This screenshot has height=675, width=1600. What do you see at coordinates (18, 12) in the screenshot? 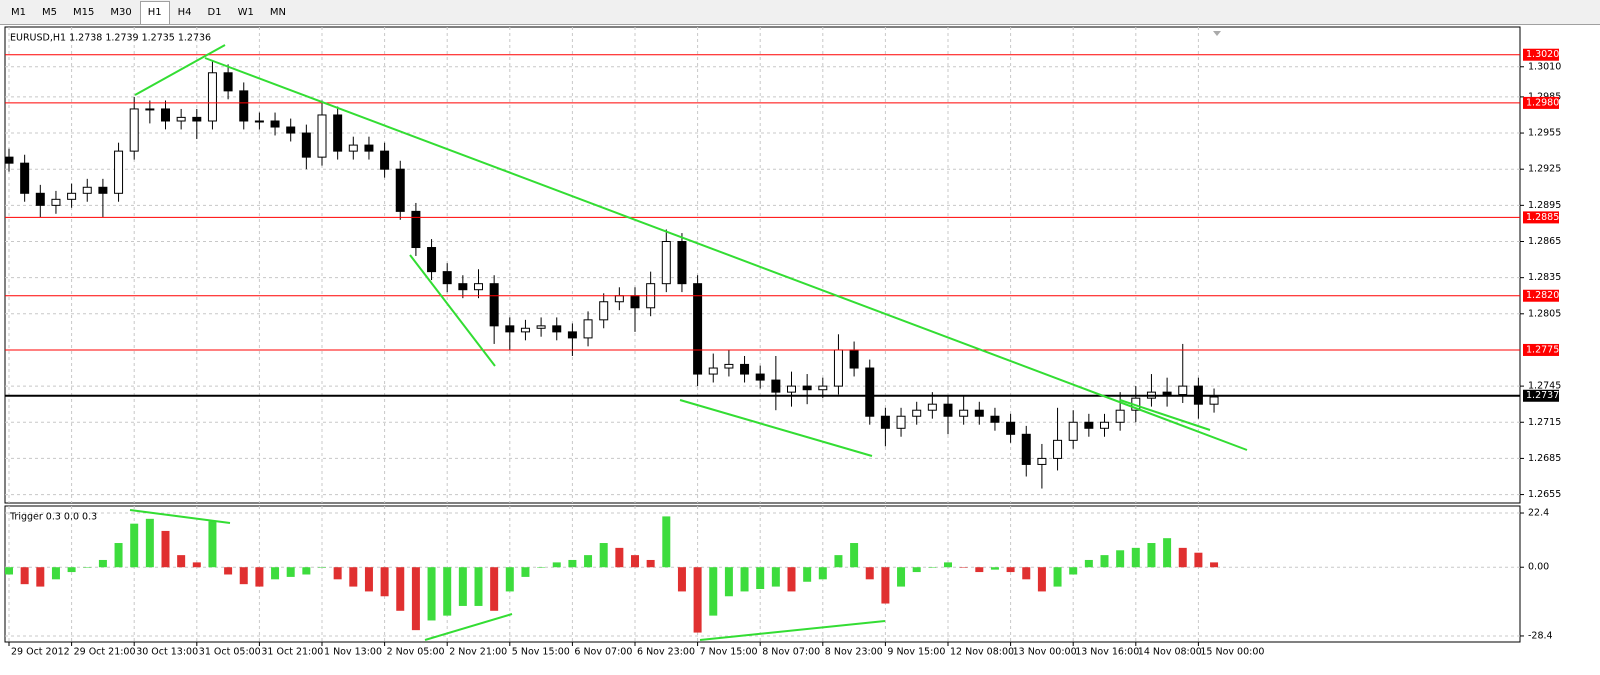
I see `timeframe-button: M1` at bounding box center [18, 12].